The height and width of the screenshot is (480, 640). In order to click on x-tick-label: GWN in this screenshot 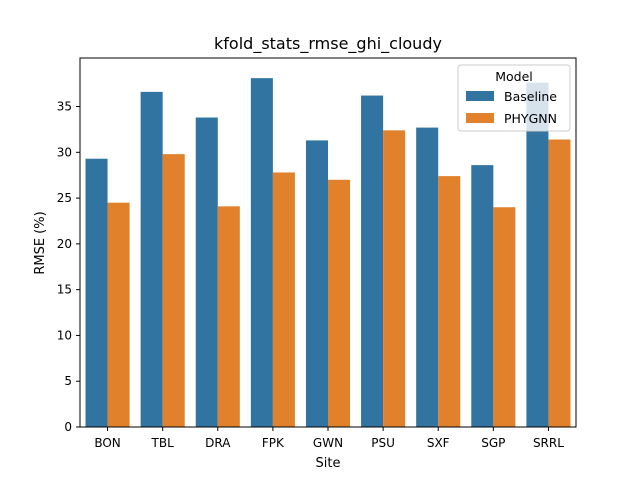, I will do `click(328, 443)`.